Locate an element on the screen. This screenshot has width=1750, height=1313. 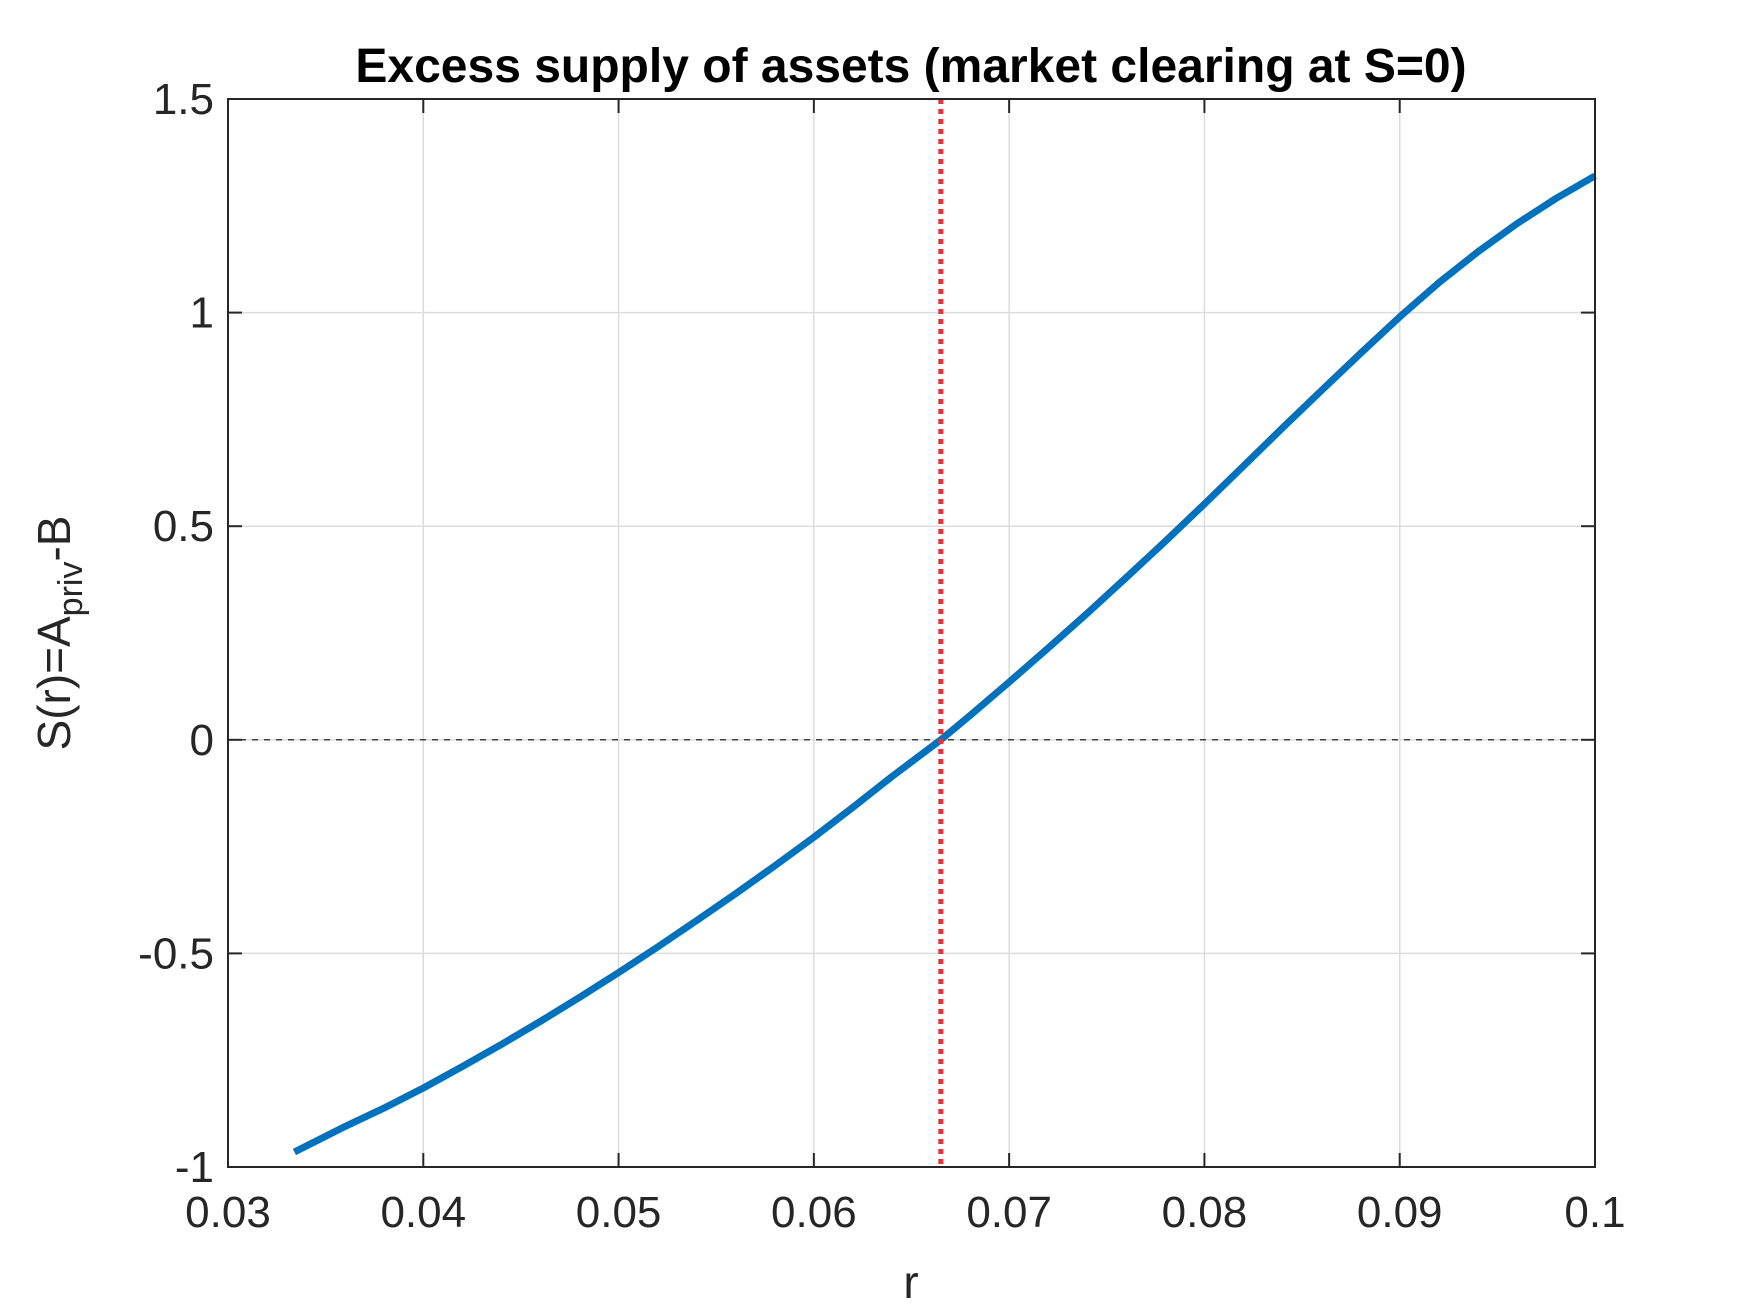
x-axis-label: r is located at coordinates (910, 1282).